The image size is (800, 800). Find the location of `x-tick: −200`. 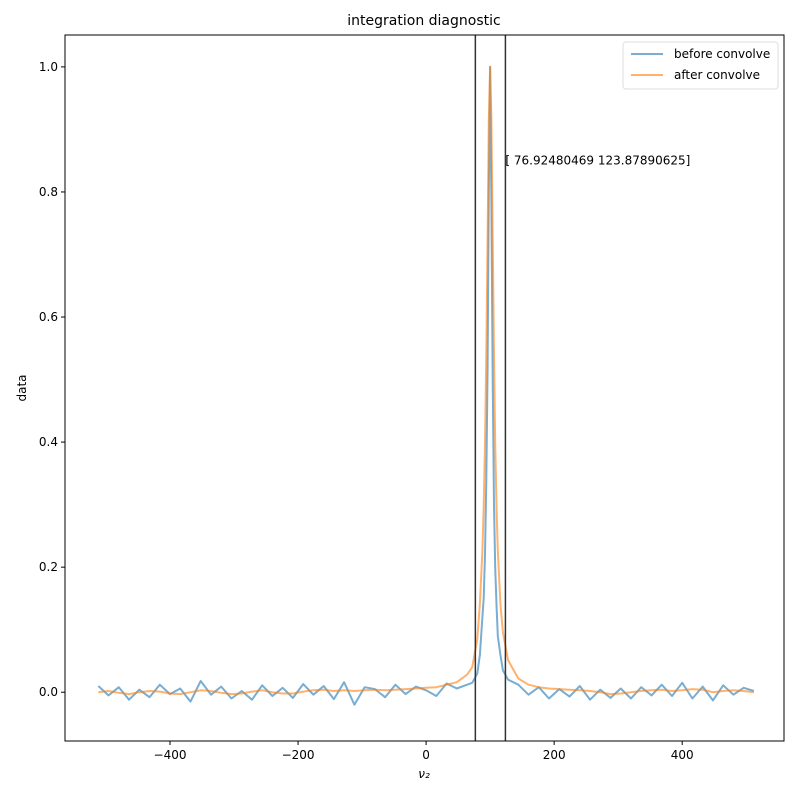

x-tick: −200 is located at coordinates (298, 751).